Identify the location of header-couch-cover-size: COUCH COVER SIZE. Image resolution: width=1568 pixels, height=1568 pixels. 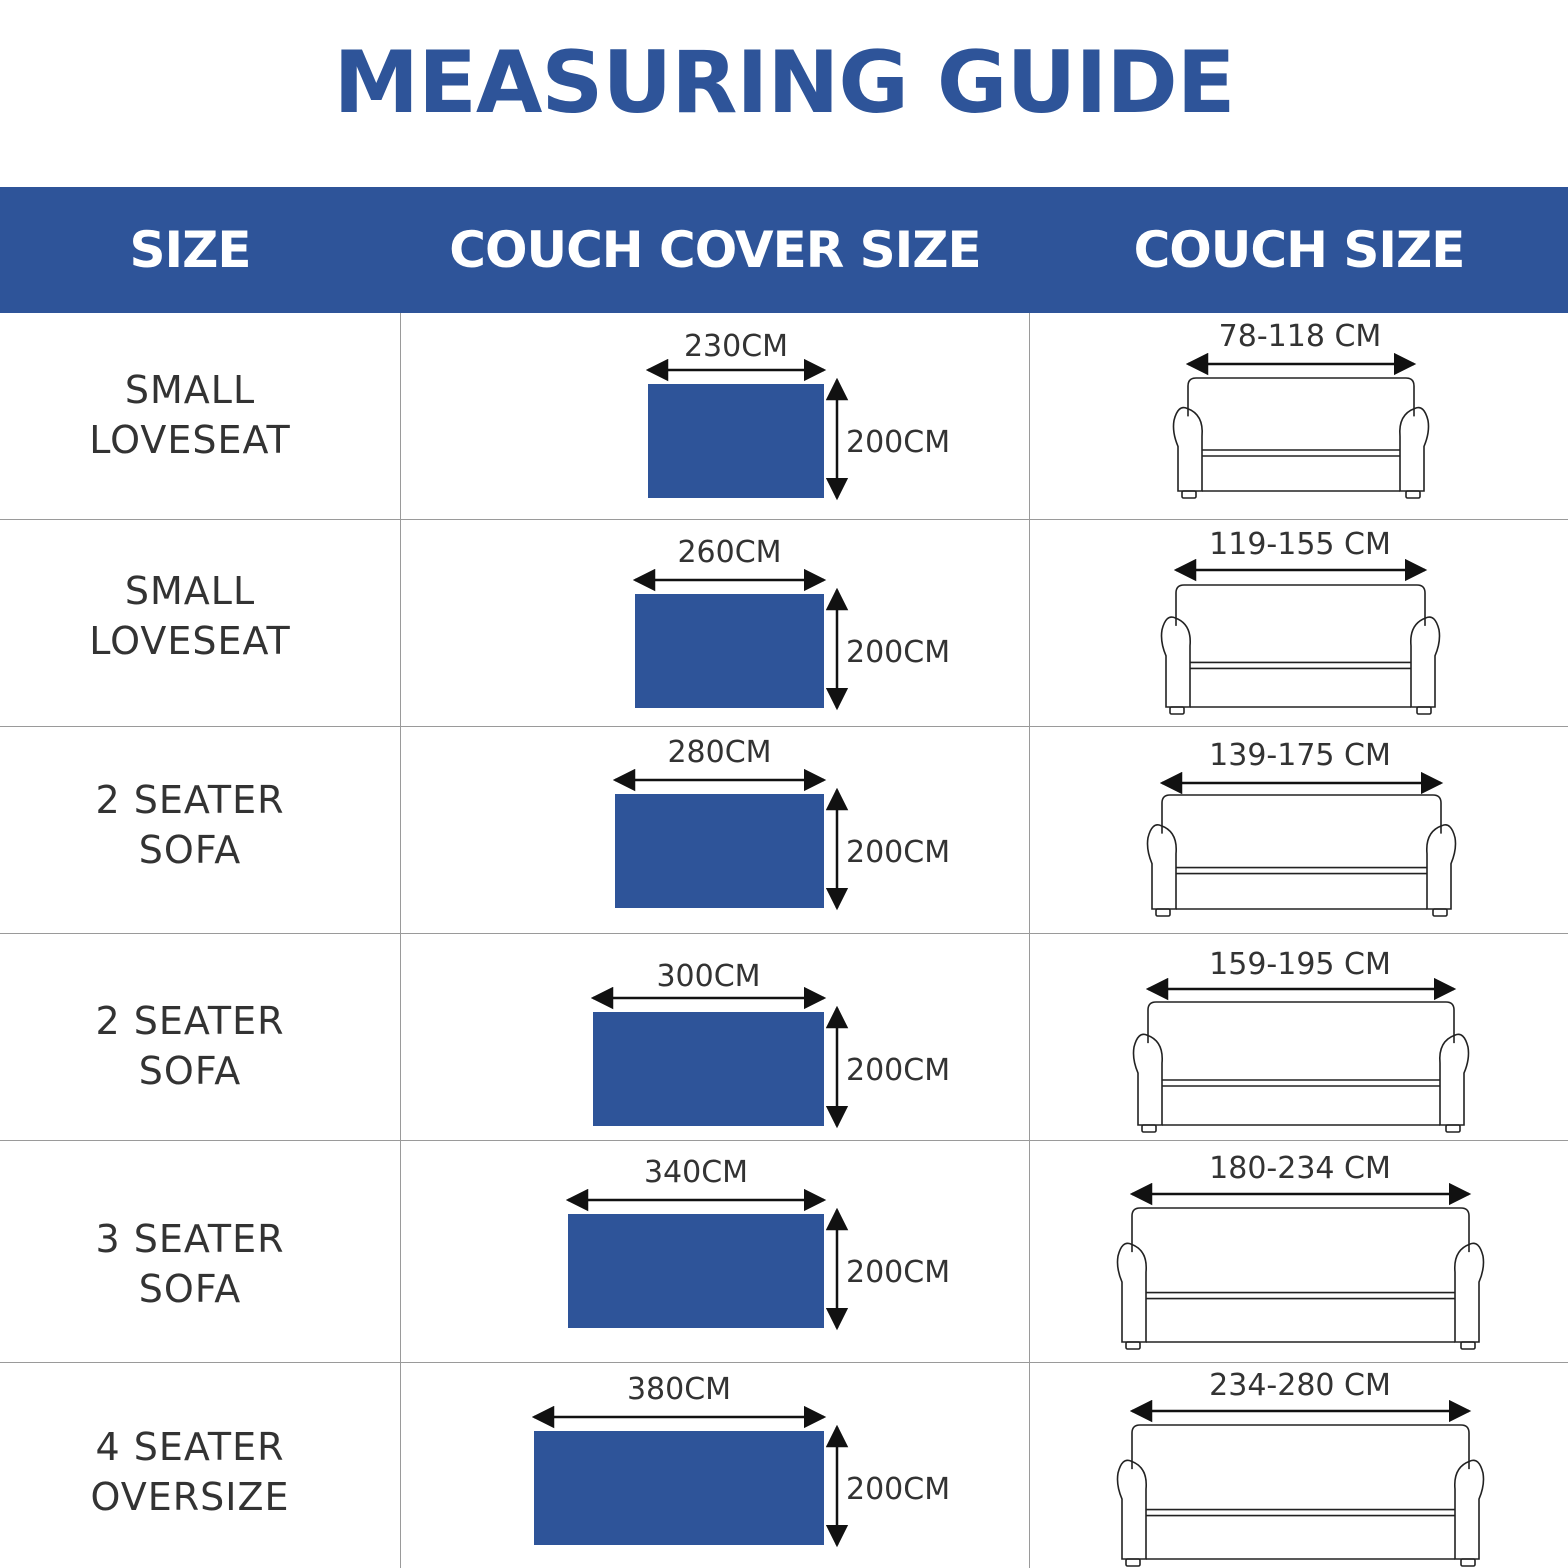
(715, 250).